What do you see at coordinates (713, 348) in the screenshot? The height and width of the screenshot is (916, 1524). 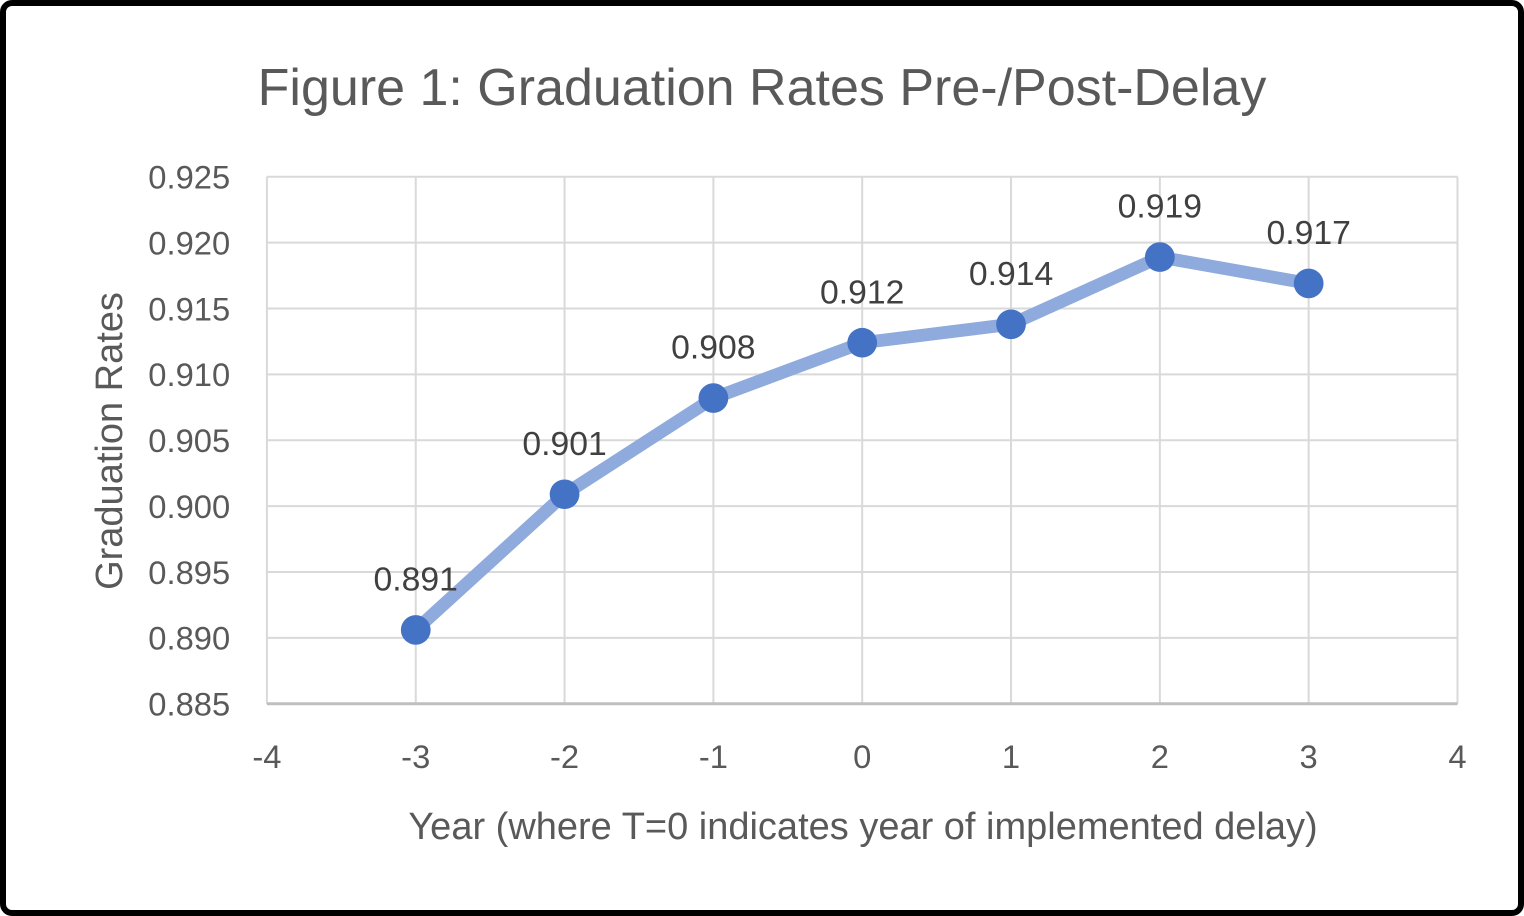 I see `data-label: 0.908` at bounding box center [713, 348].